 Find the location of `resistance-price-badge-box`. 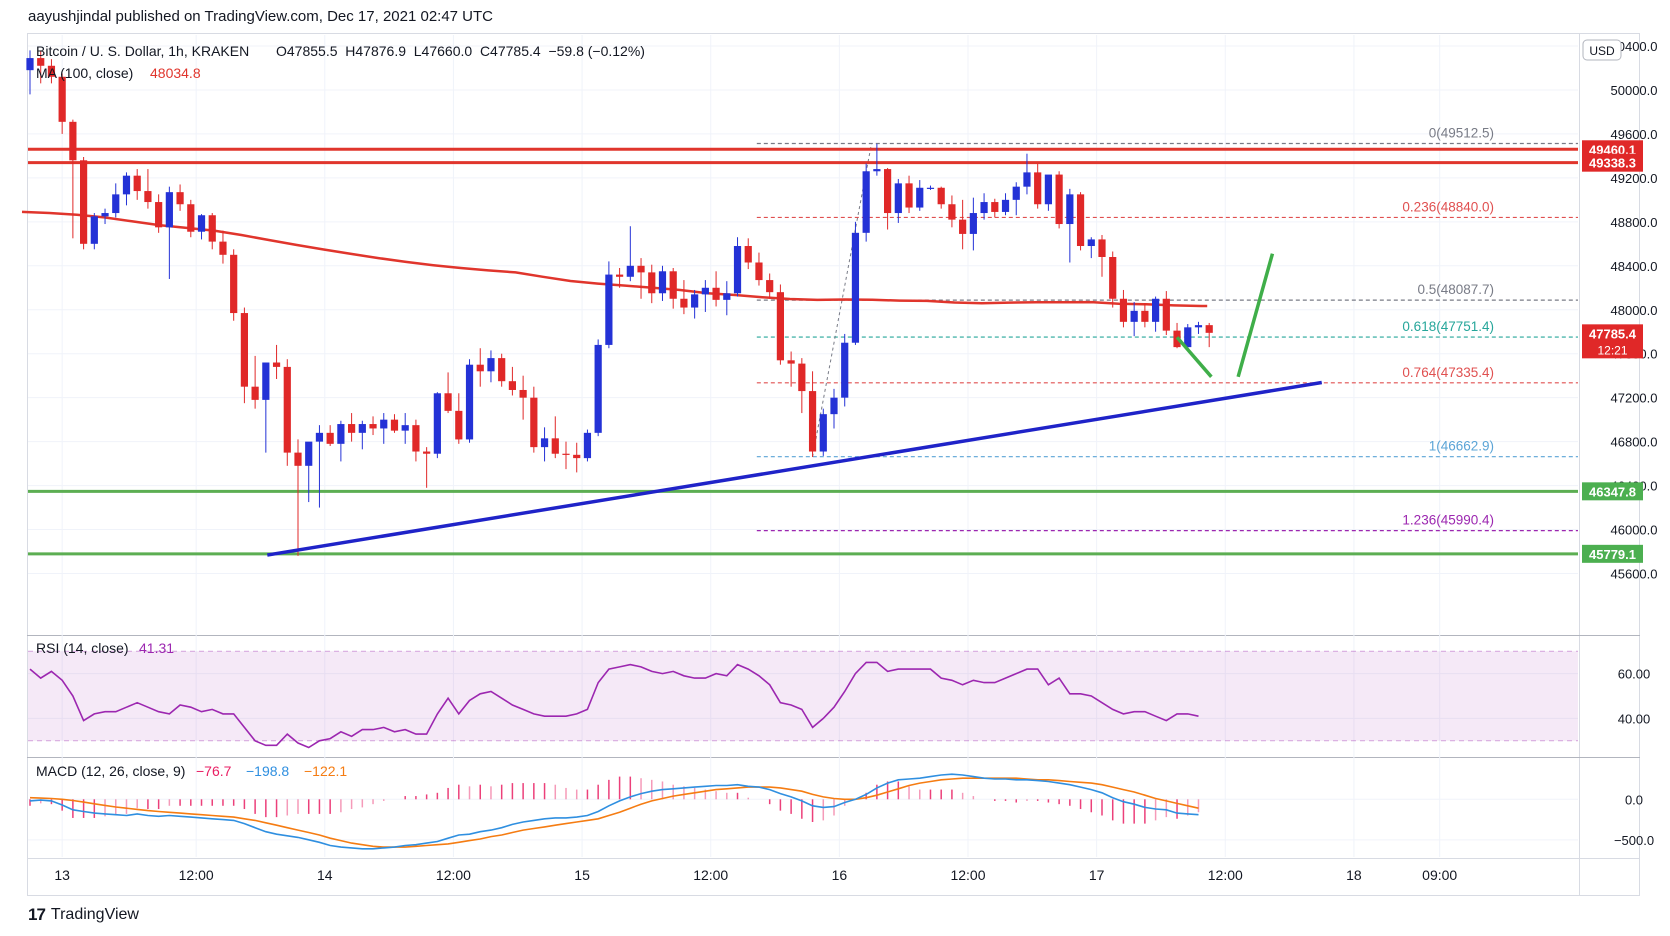

resistance-price-badge-box is located at coordinates (1612, 162).